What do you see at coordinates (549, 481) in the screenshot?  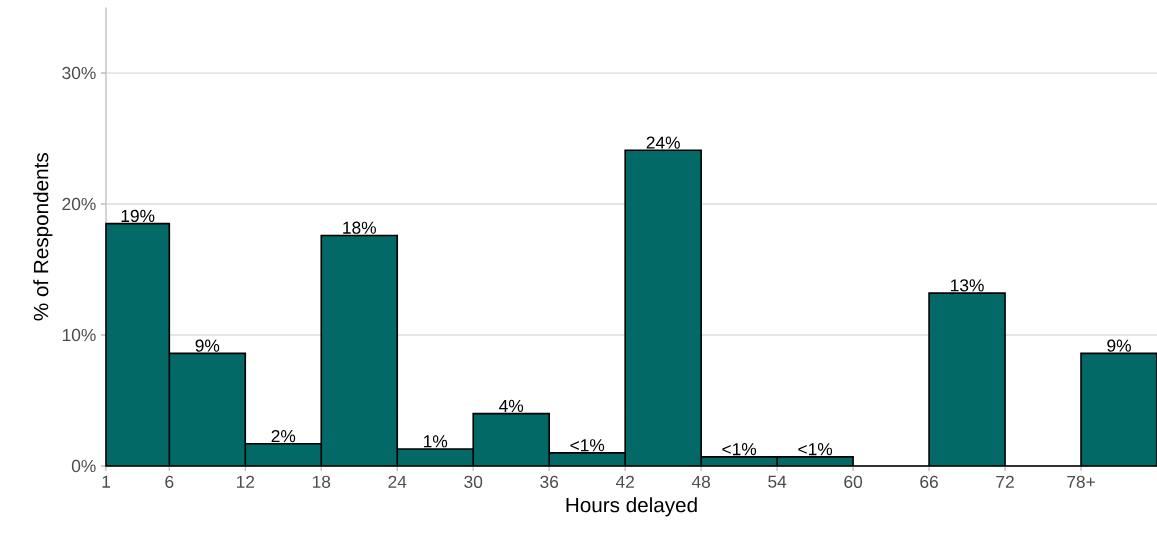 I see `x-tick-label: 36` at bounding box center [549, 481].